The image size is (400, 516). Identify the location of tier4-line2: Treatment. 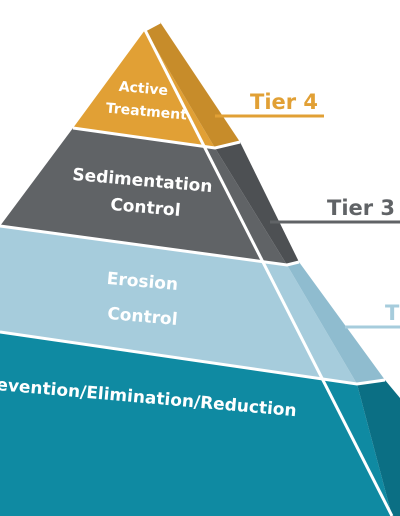
(146, 112).